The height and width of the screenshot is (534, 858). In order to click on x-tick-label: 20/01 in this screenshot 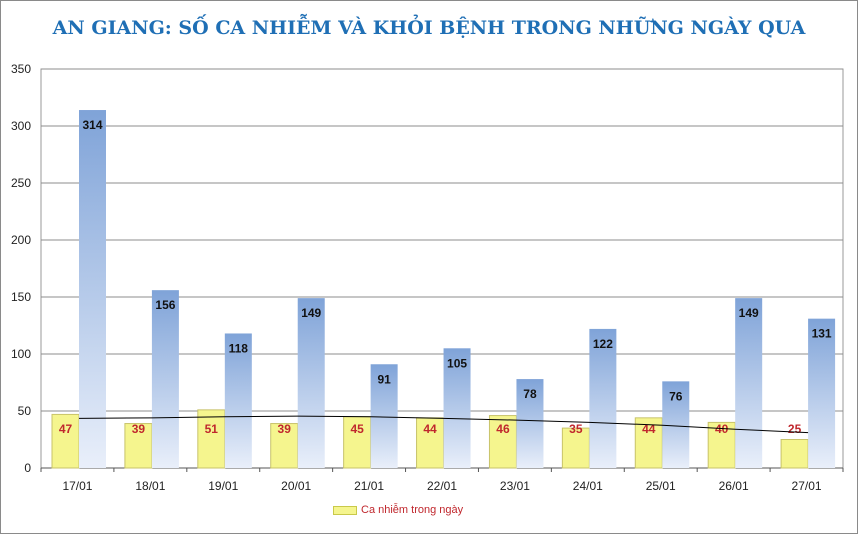, I will do `click(296, 486)`.